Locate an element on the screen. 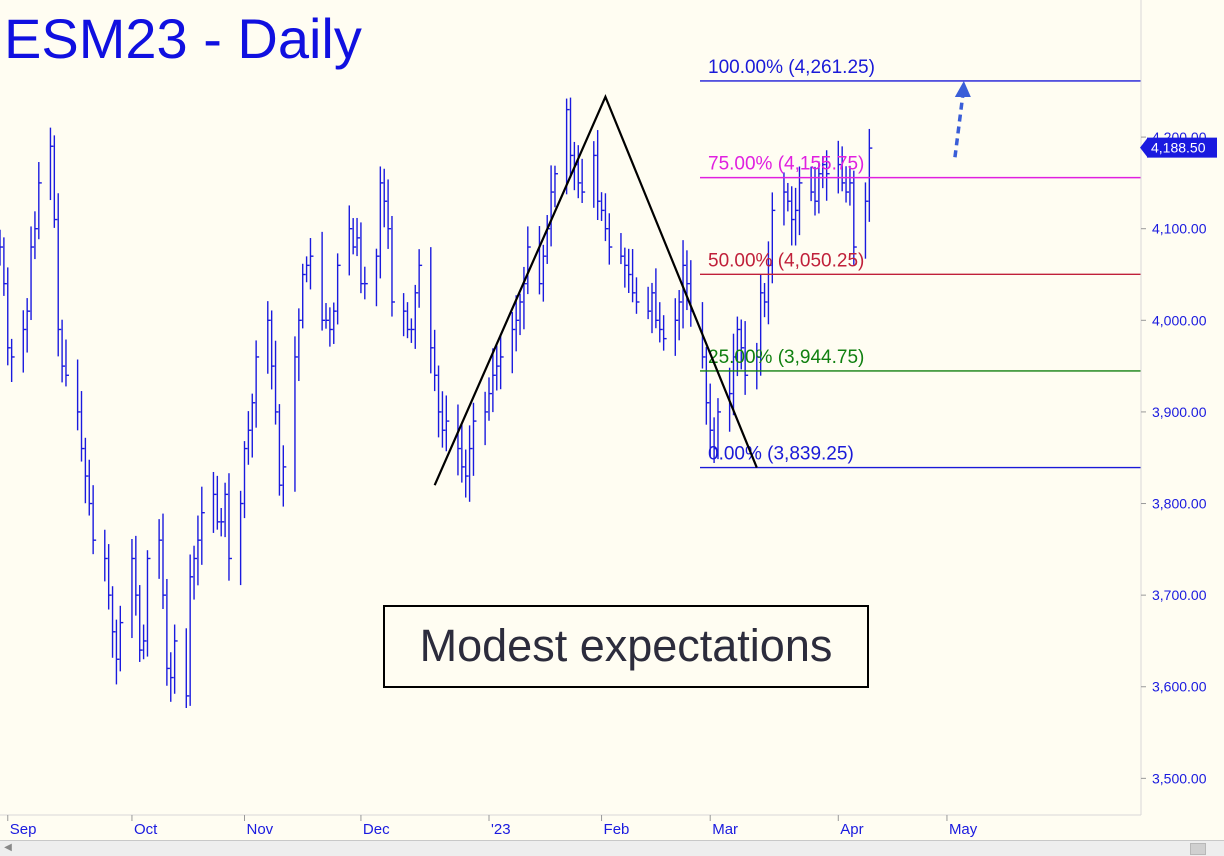  last-price-marker: 4,188.50 is located at coordinates (1178, 147).